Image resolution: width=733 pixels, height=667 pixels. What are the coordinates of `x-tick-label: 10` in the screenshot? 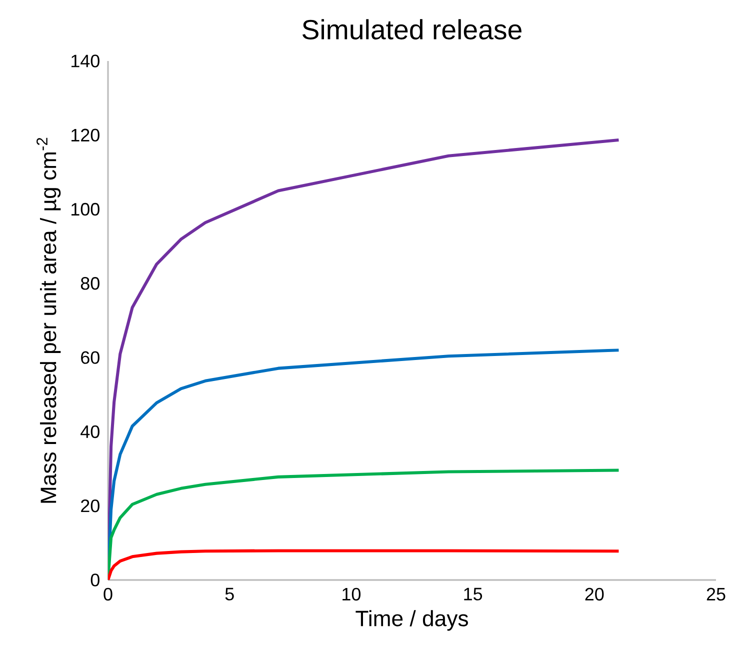 It's located at (351, 594).